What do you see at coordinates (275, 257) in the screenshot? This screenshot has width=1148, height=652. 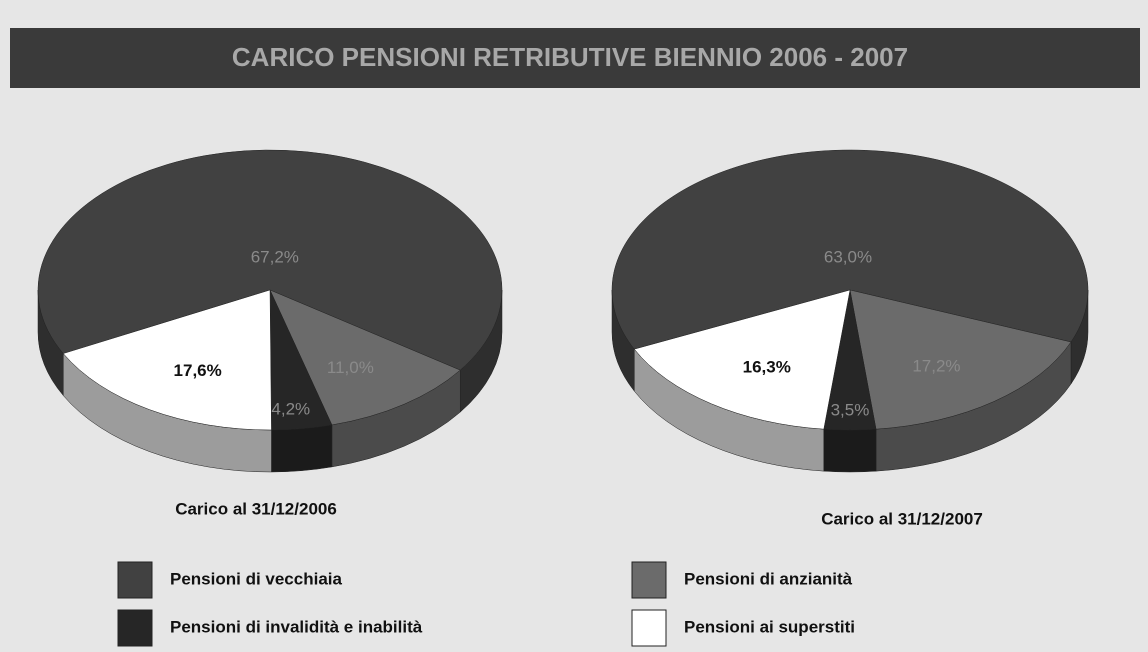 I see `data-label: 67,2%` at bounding box center [275, 257].